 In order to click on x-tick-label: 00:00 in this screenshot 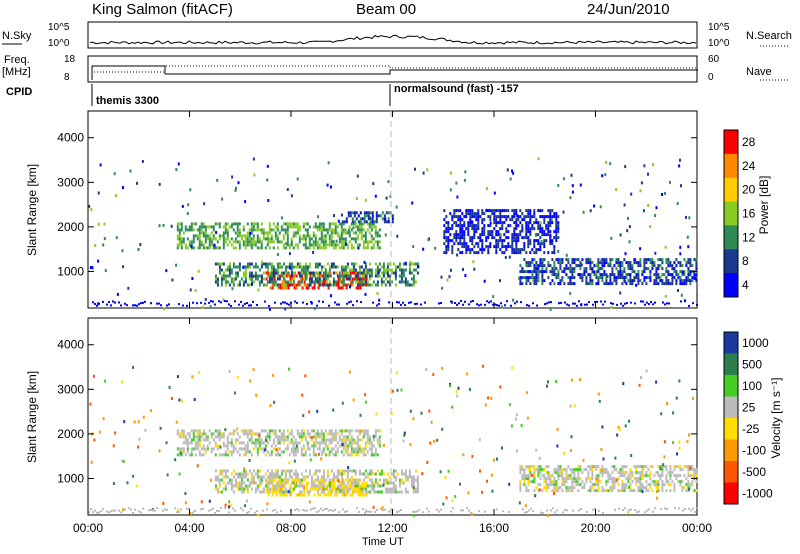, I will do `click(697, 528)`.